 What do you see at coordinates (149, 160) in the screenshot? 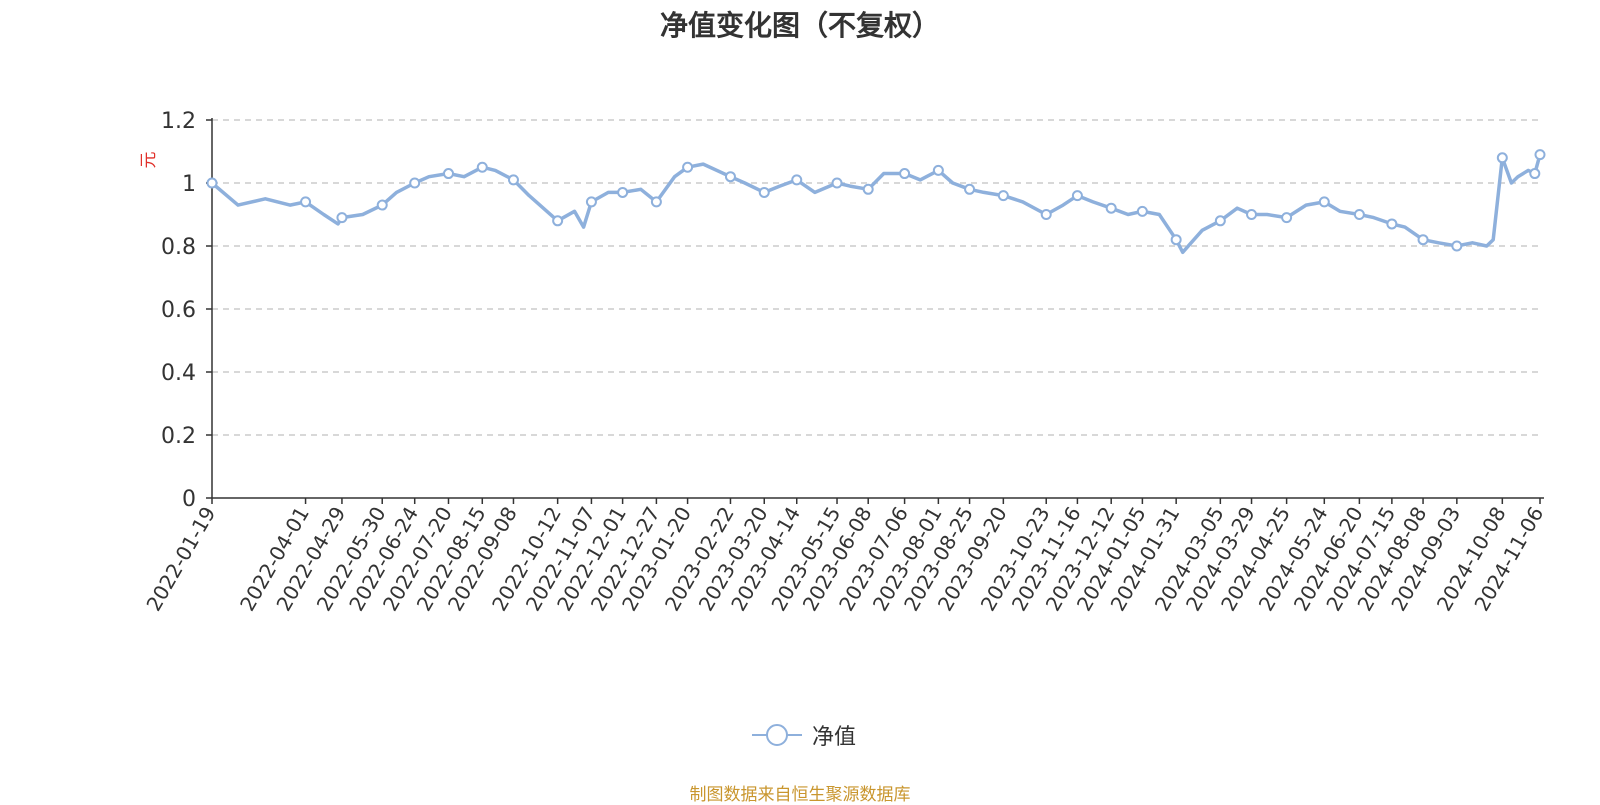
I see `y-axis-label: 元` at bounding box center [149, 160].